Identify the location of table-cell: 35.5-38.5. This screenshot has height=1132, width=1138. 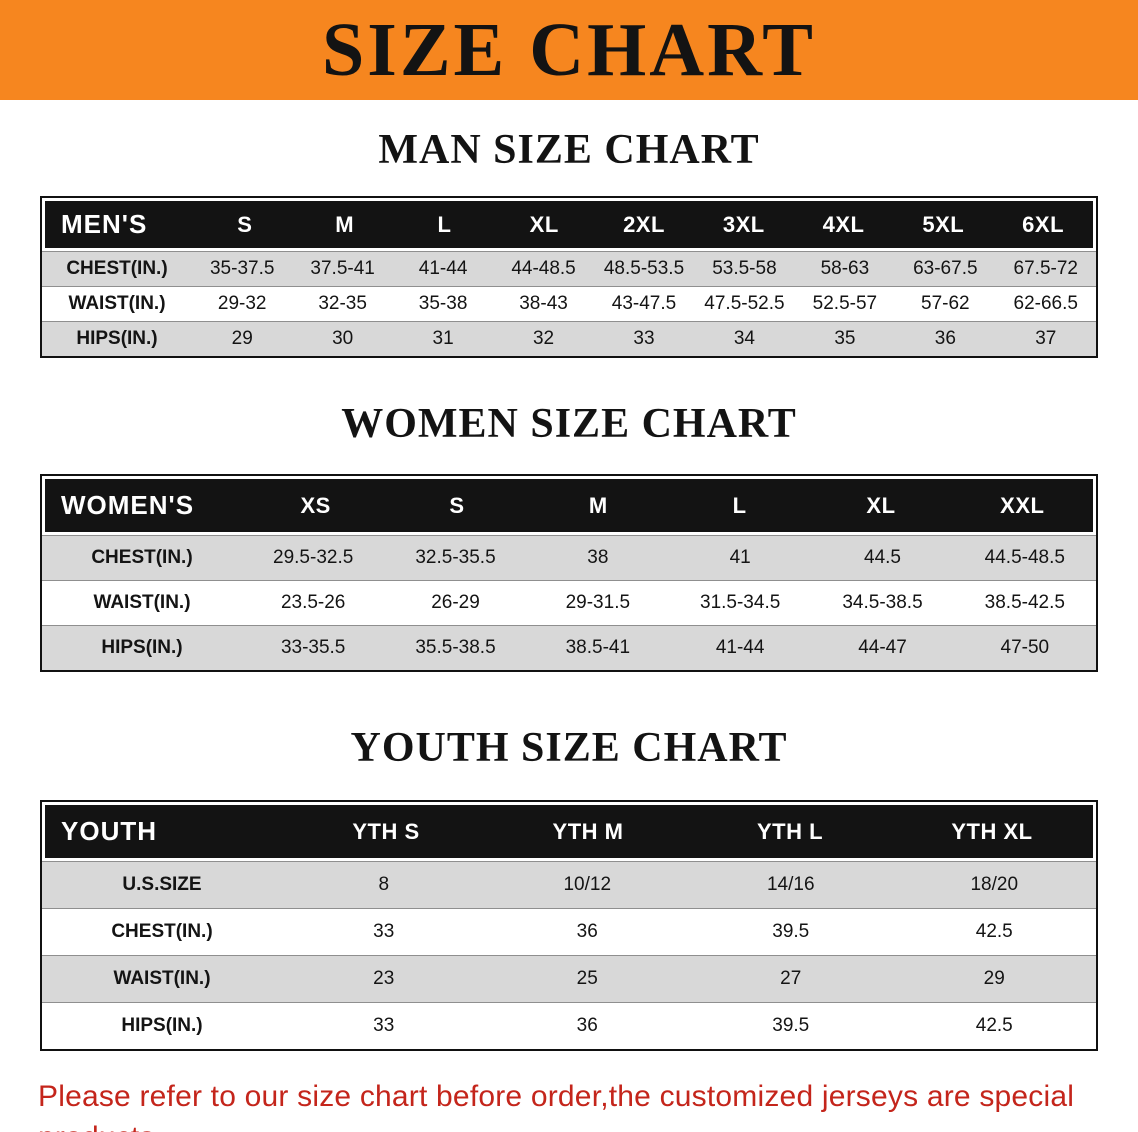
(455, 647).